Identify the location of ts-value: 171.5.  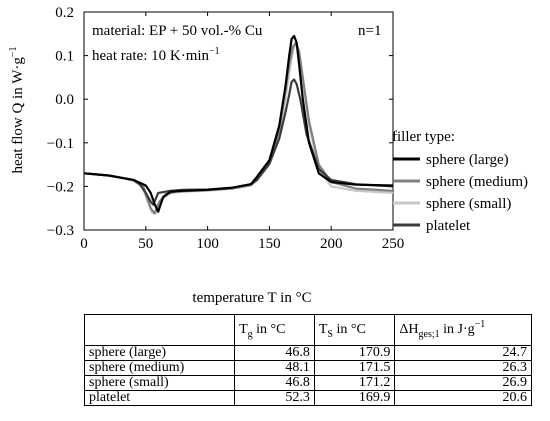
(354, 368).